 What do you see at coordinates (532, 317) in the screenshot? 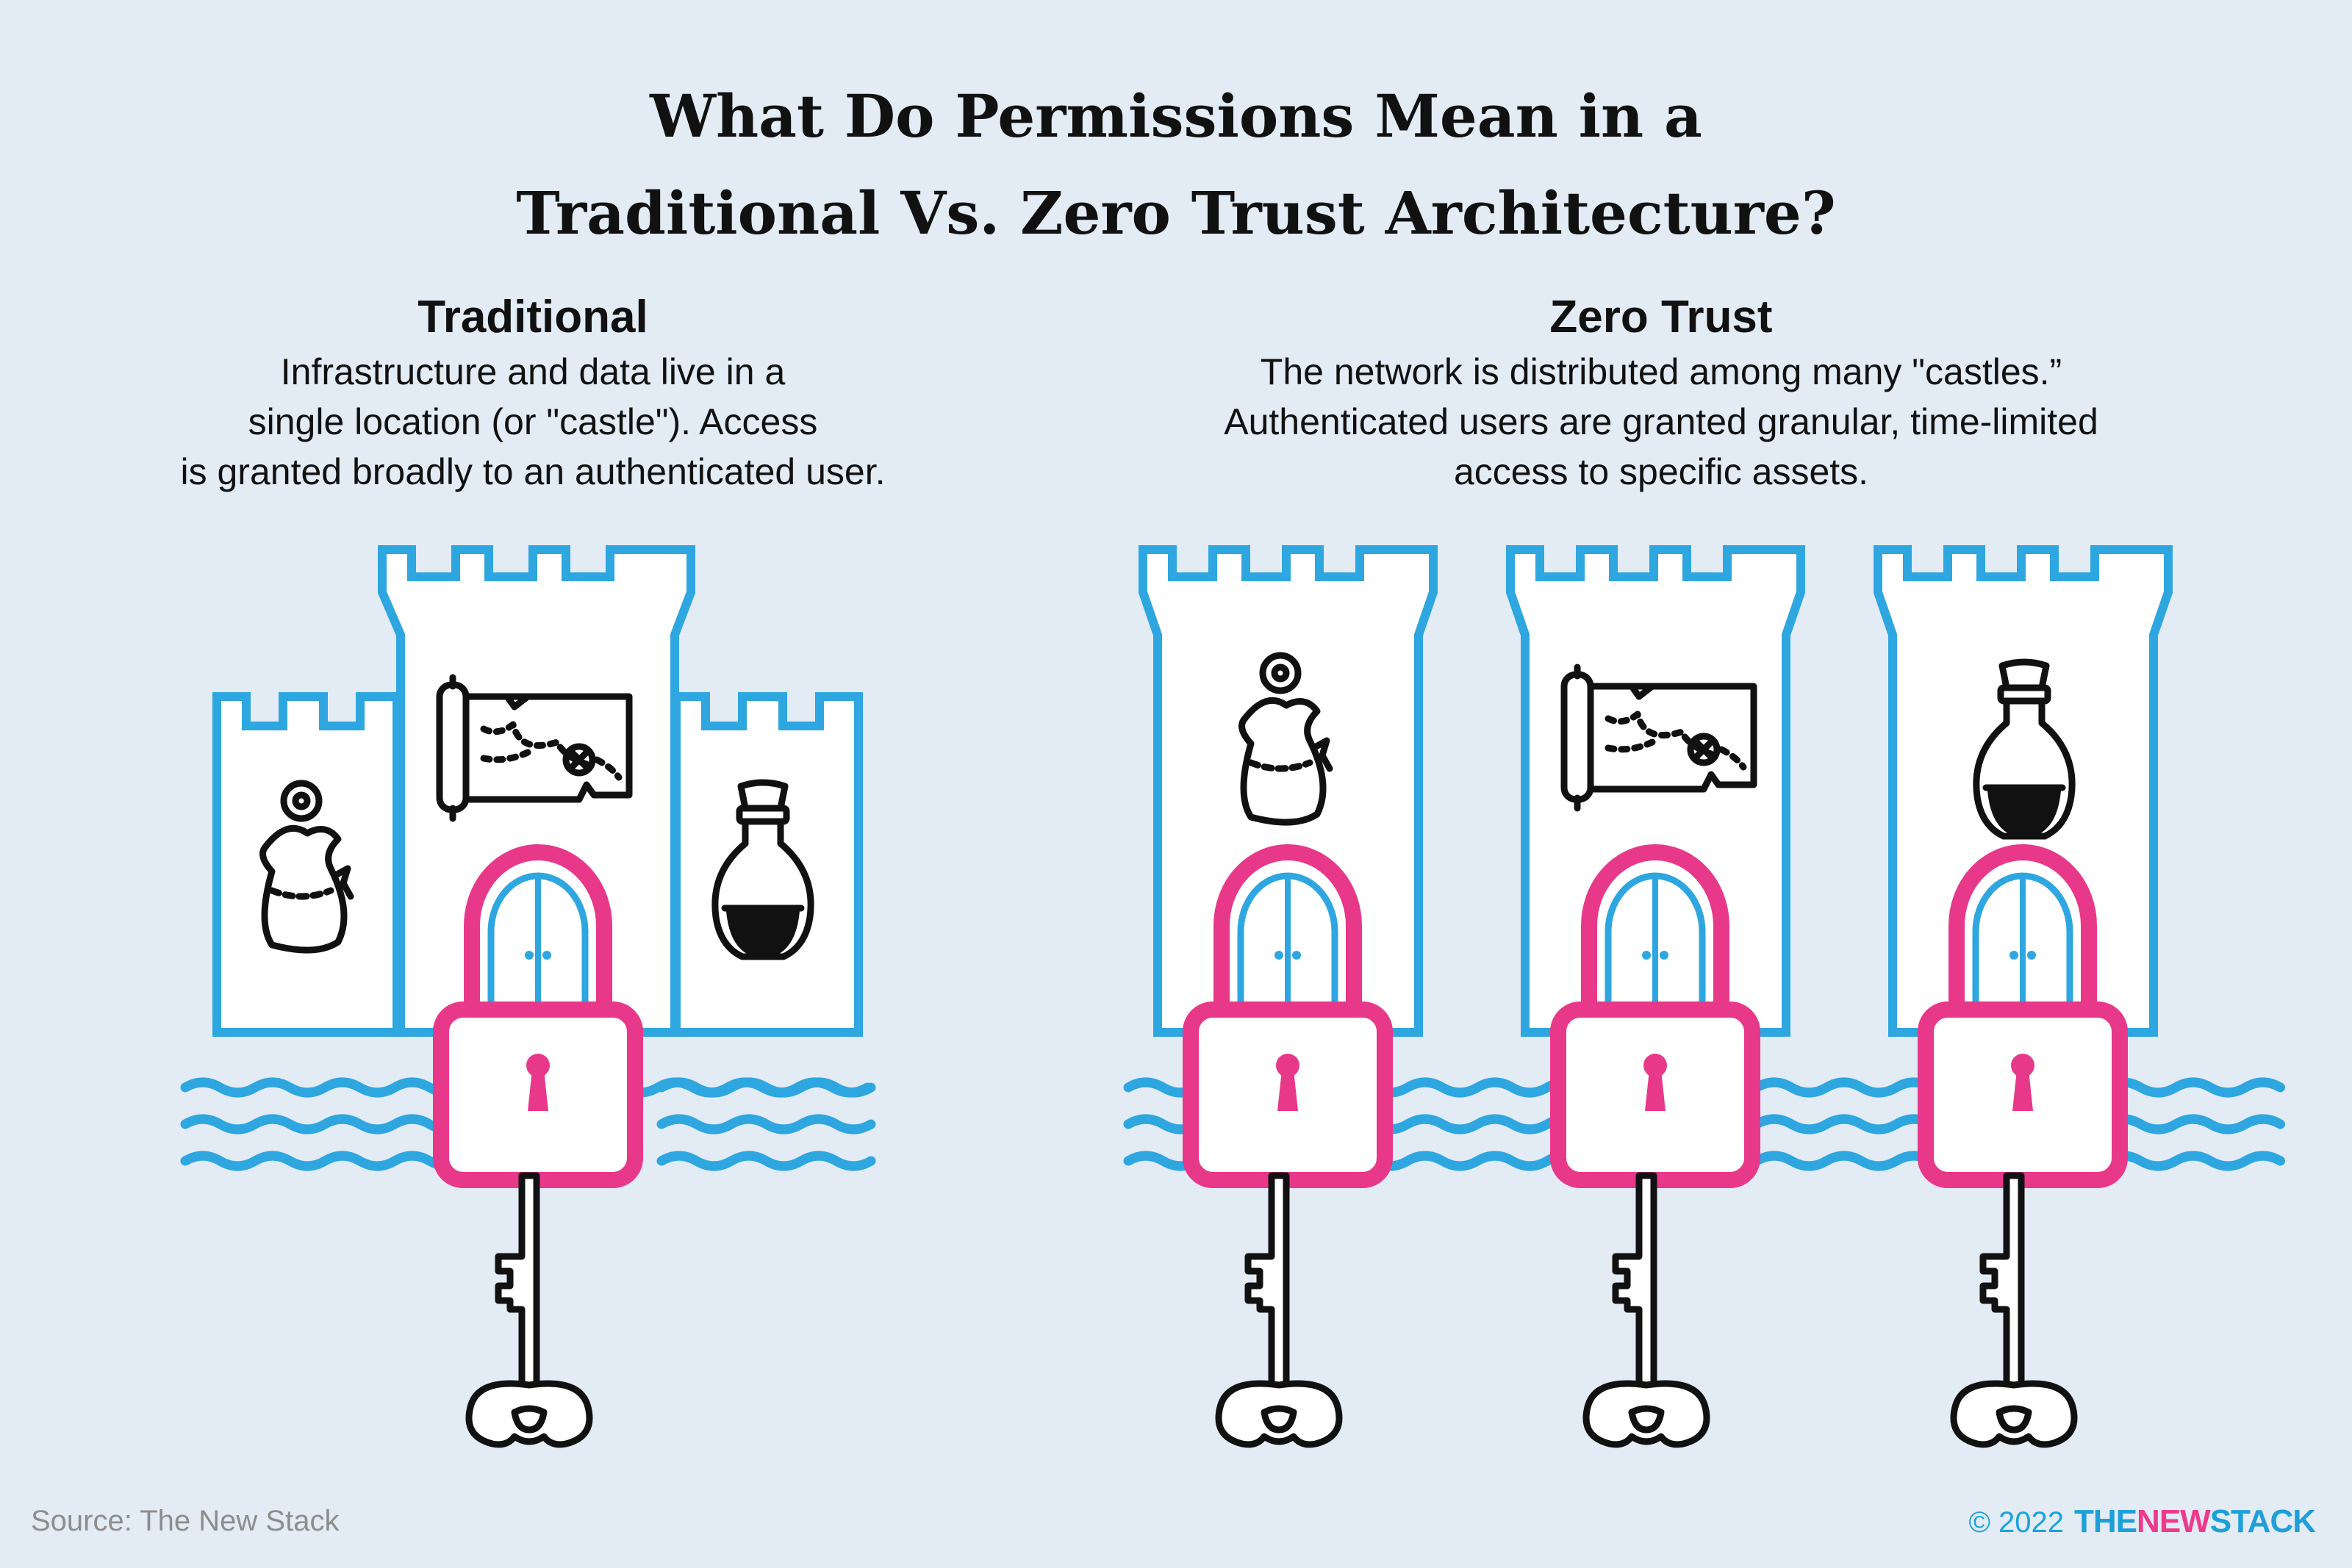
I see `traditional-heading: Traditional` at bounding box center [532, 317].